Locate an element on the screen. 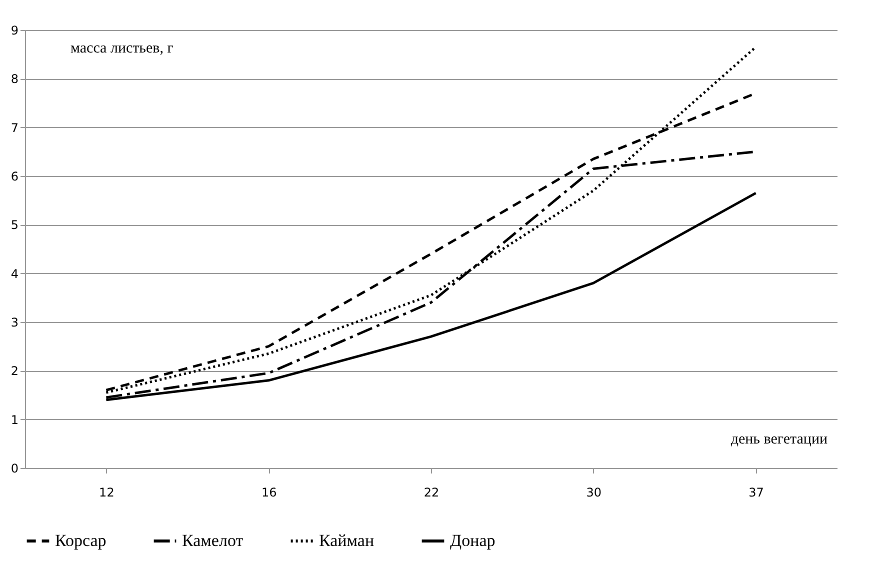 The width and height of the screenshot is (877, 566). y-tick-label: 5 is located at coordinates (14, 225).